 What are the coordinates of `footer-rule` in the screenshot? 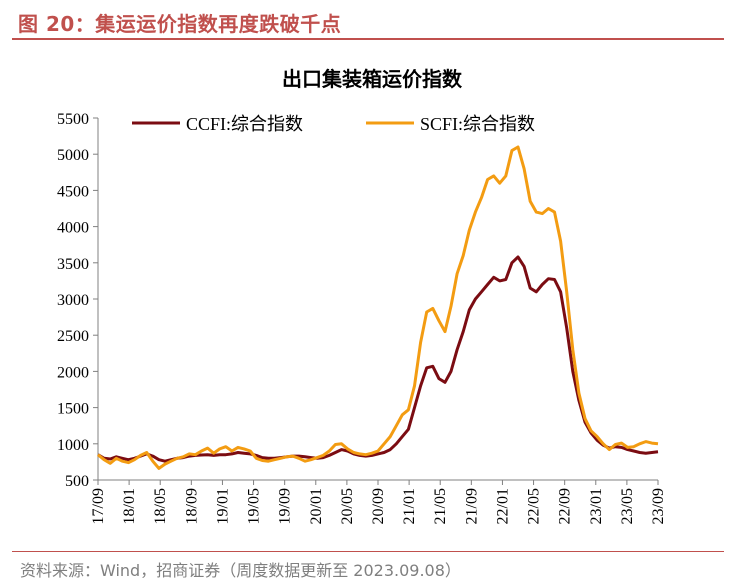 It's located at (368, 551).